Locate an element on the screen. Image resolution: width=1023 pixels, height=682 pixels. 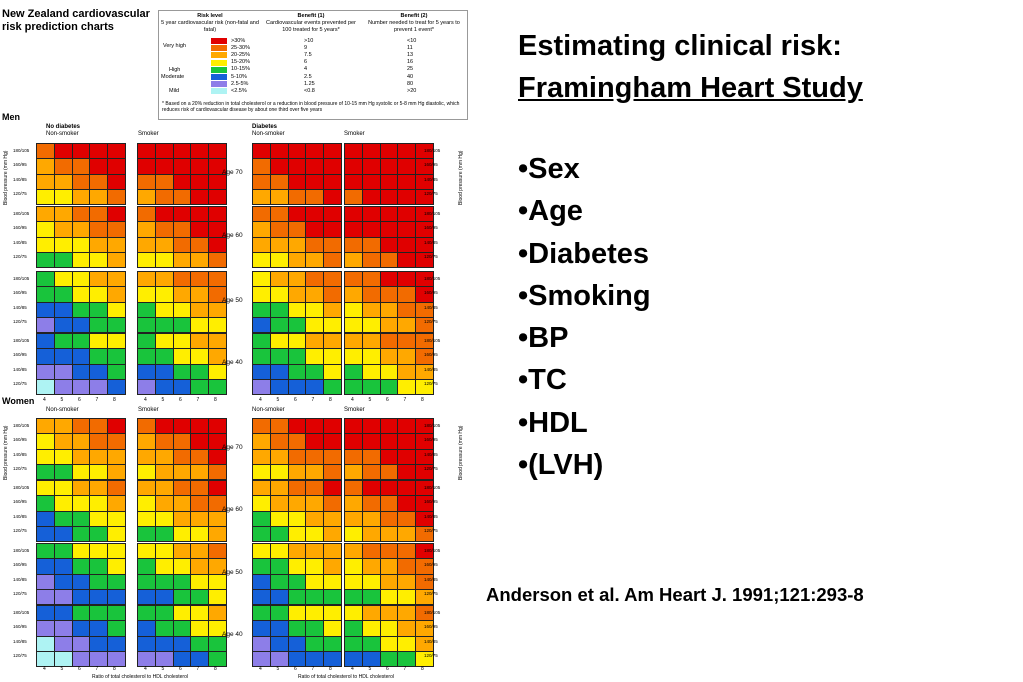
diabetes-label: Diabetes is located at coordinates (265, 127).